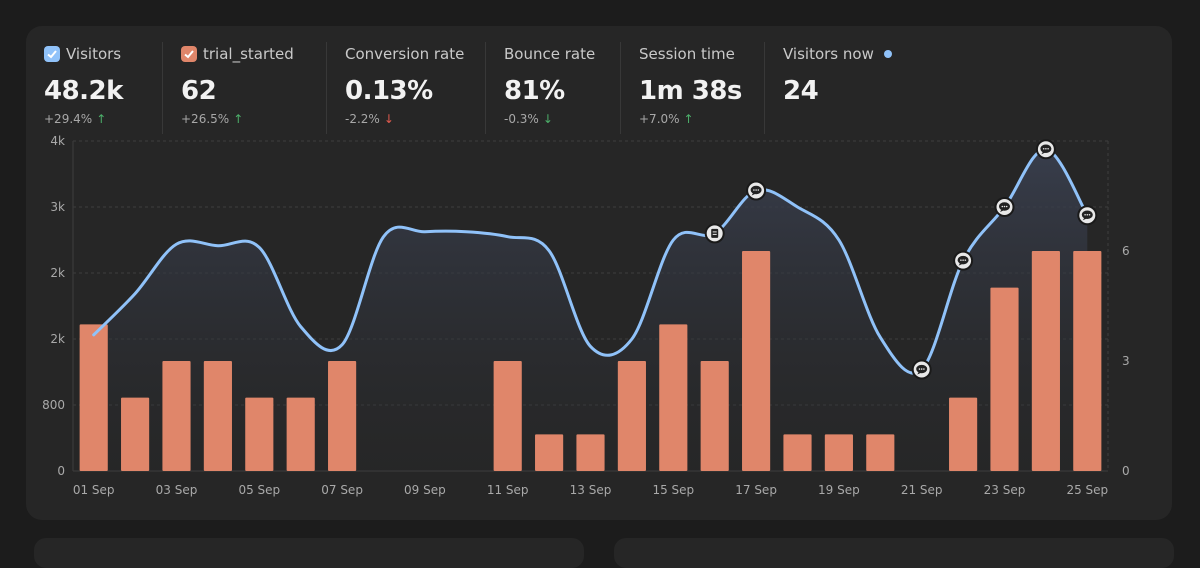 This screenshot has height=568, width=1200. What do you see at coordinates (714, 233) in the screenshot?
I see `note-icon` at bounding box center [714, 233].